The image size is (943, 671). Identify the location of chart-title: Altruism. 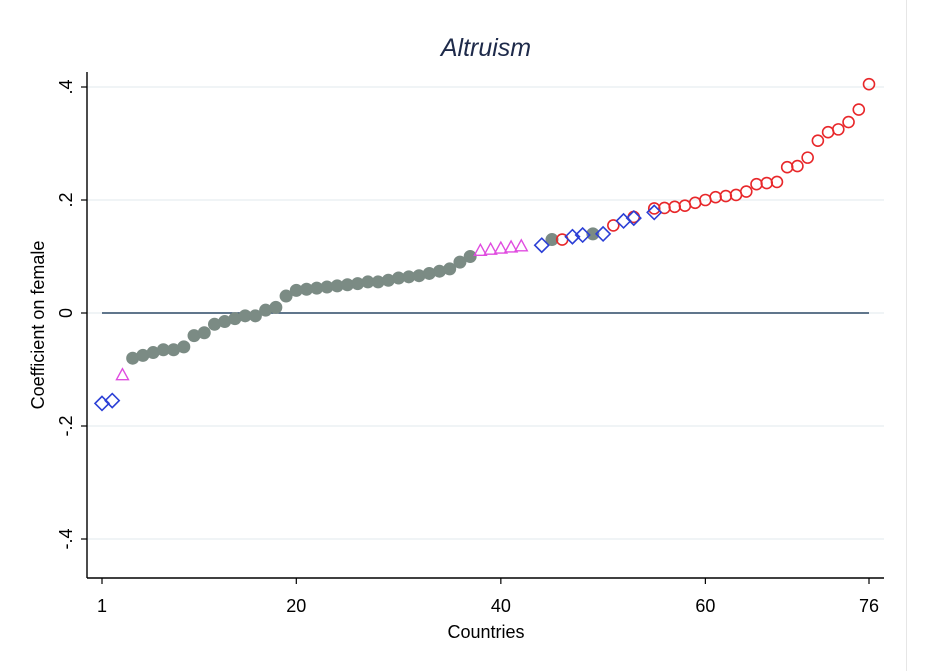
(485, 48).